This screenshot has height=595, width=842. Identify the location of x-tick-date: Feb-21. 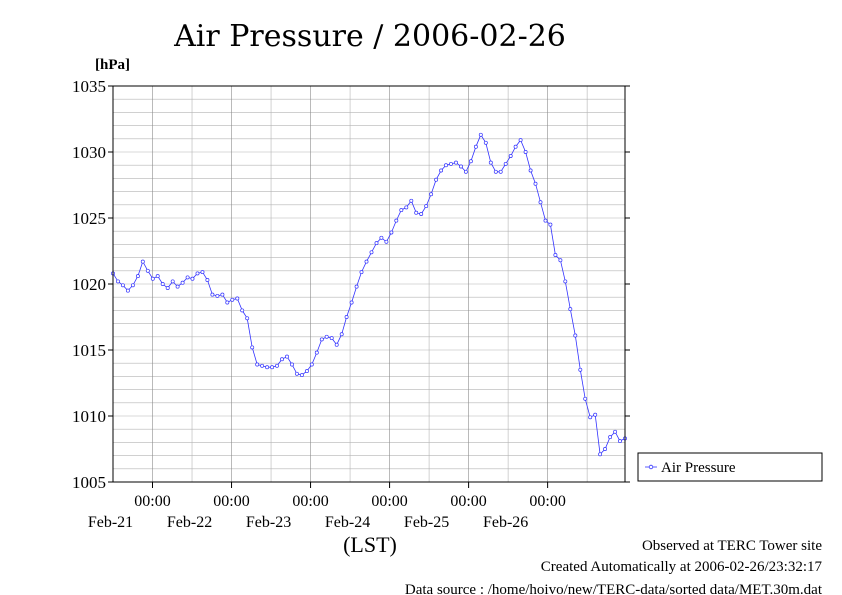
(110, 522).